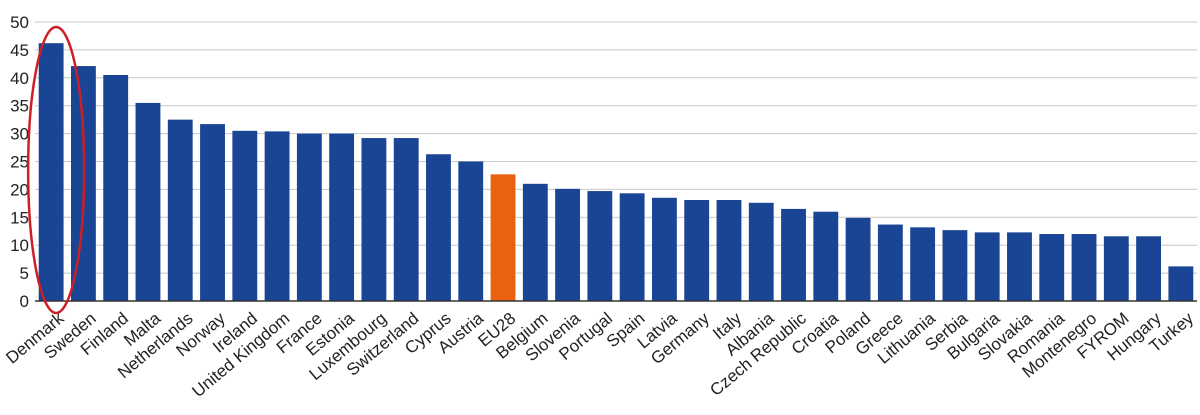 This screenshot has height=415, width=1200. I want to click on y-tick-label: 30, so click(19, 134).